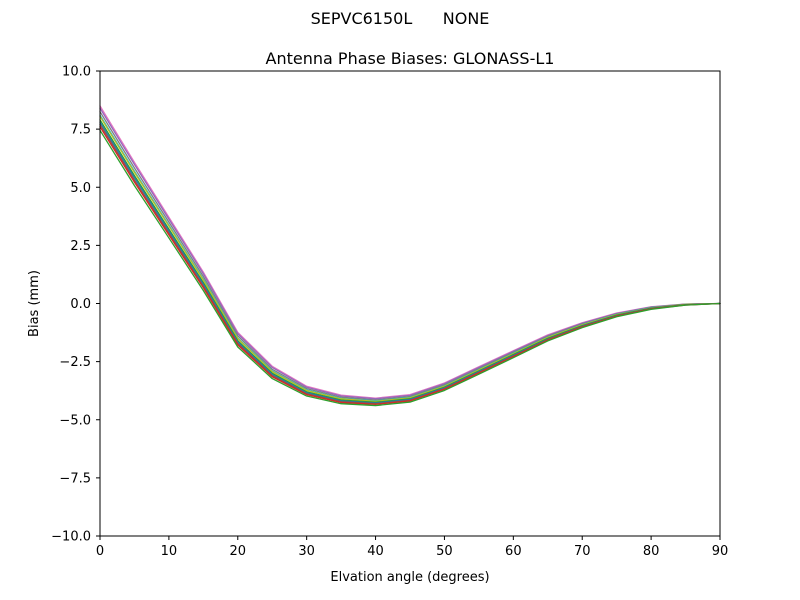 The width and height of the screenshot is (800, 600). Describe the element at coordinates (582, 551) in the screenshot. I see `x-tick-label: 70` at that location.